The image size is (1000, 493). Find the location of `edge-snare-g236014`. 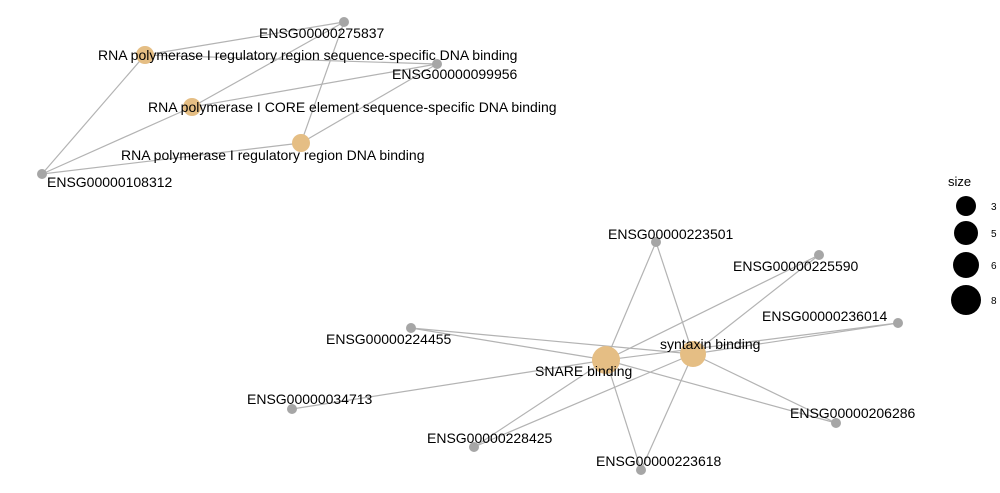

edge-snare-g236014 is located at coordinates (752, 341).